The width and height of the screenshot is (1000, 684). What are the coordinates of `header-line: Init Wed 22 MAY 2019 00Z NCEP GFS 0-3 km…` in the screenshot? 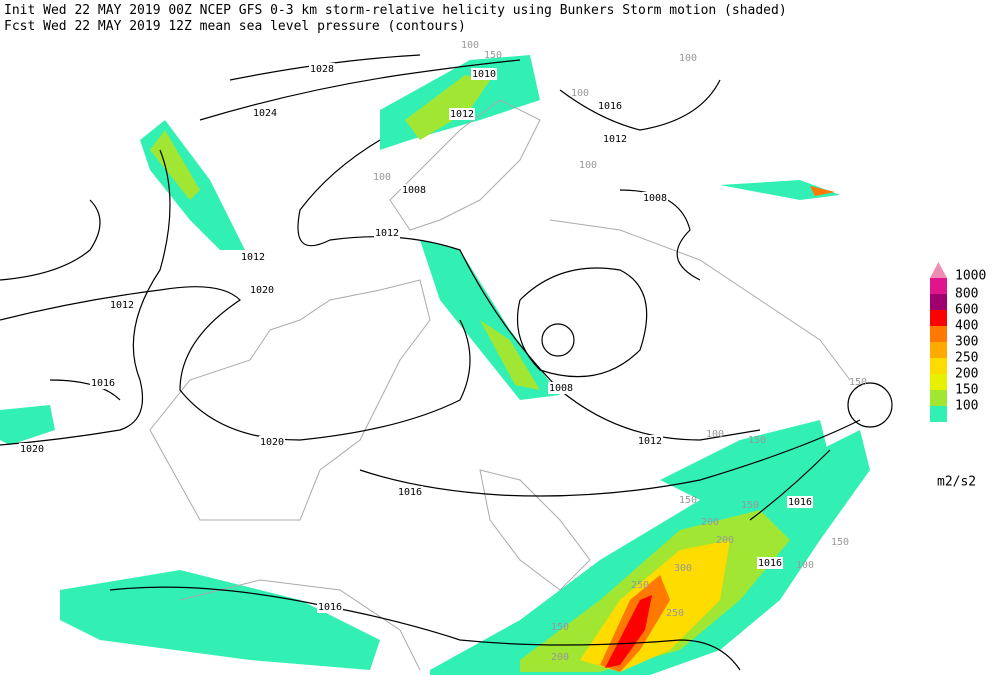 It's located at (395, 10).